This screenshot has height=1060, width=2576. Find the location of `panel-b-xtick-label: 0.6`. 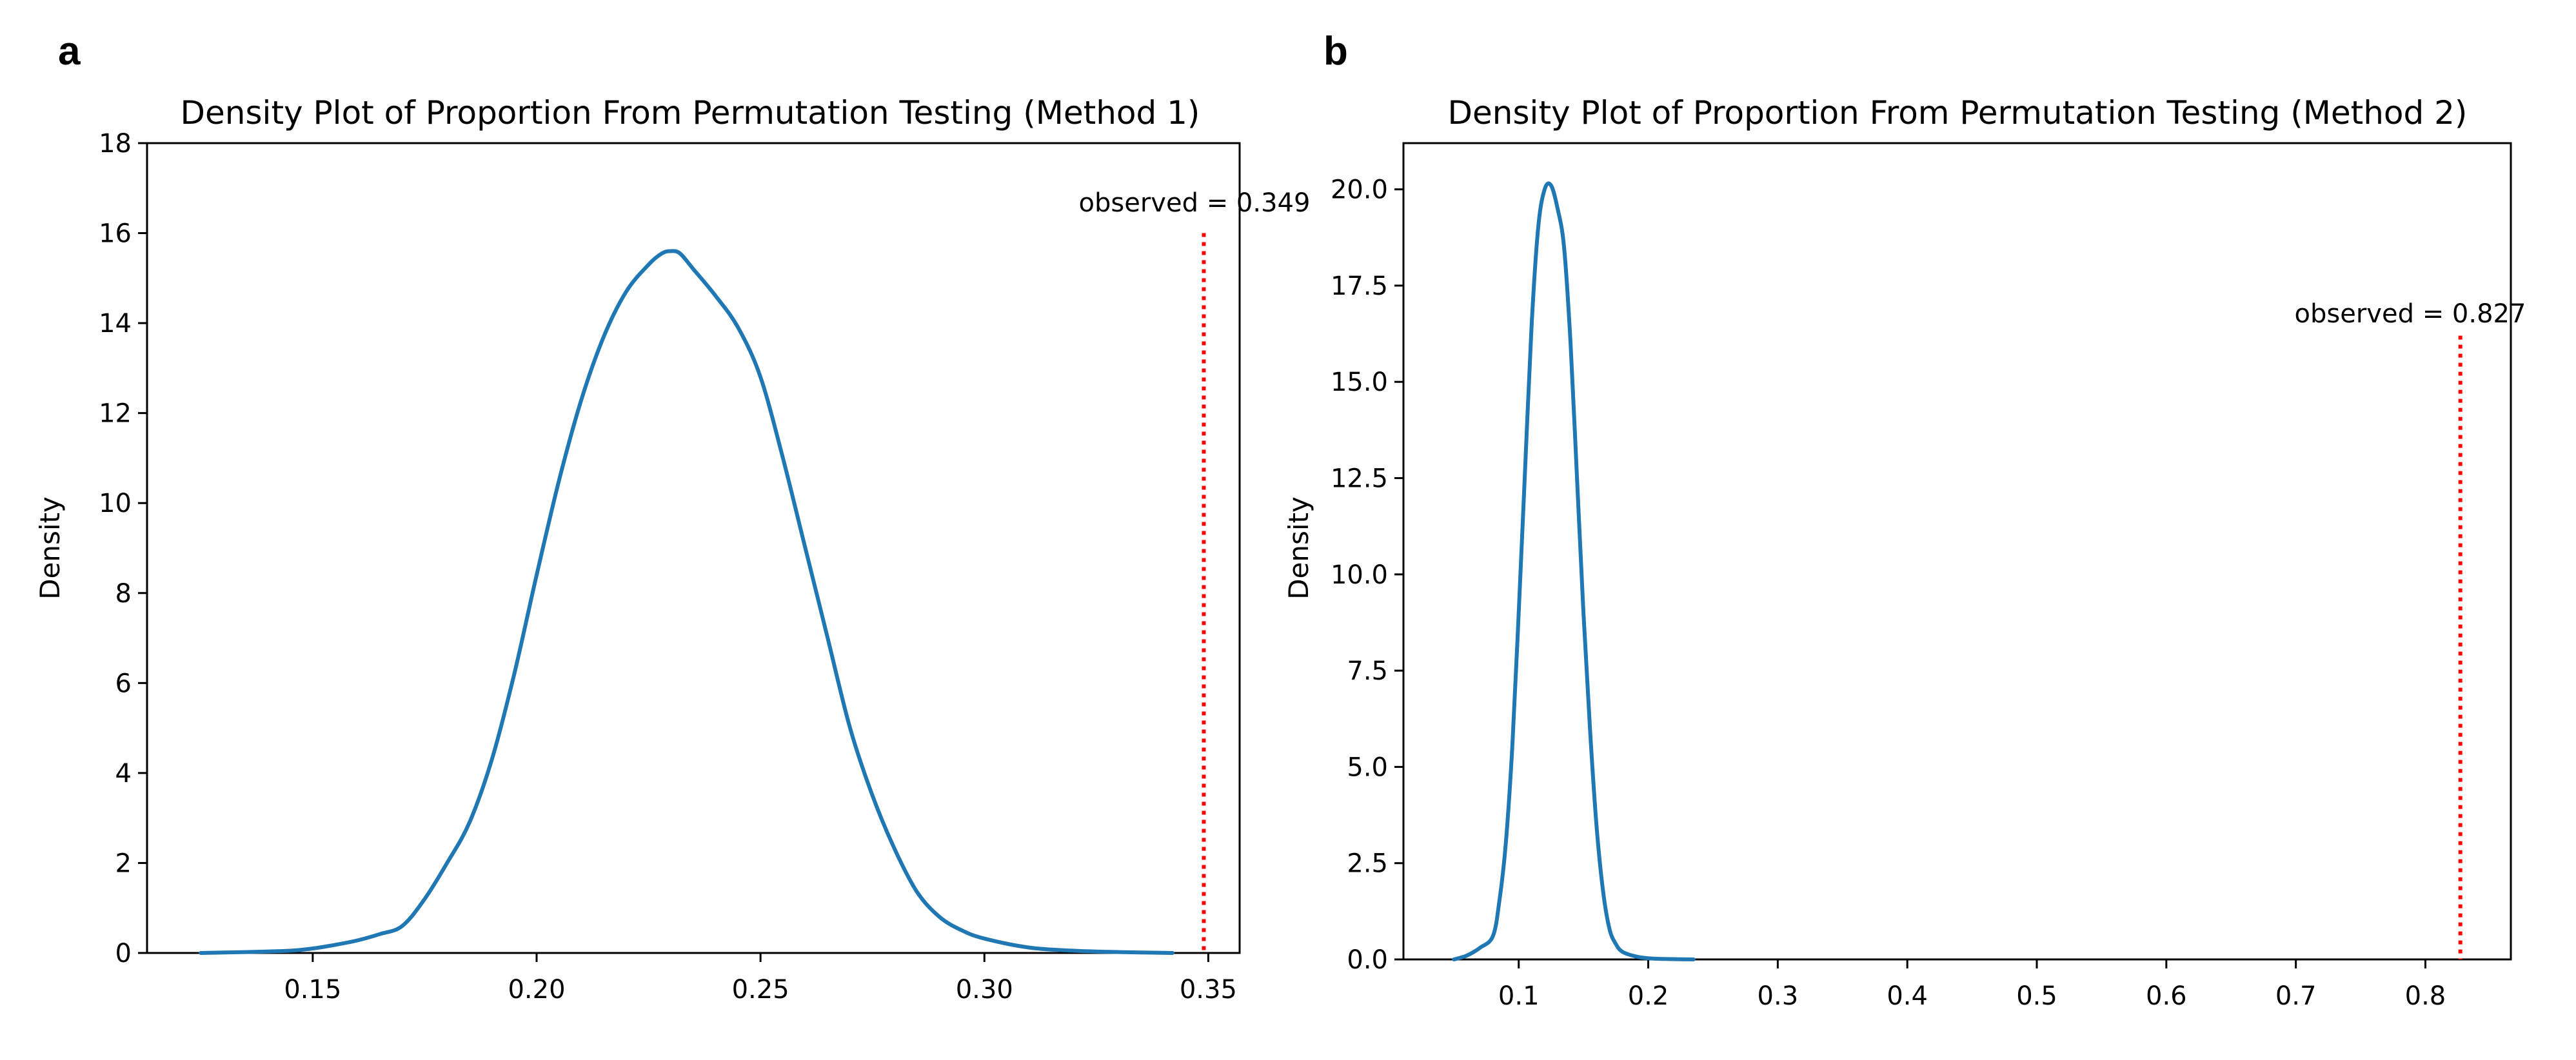

panel-b-xtick-label: 0.6 is located at coordinates (2166, 996).